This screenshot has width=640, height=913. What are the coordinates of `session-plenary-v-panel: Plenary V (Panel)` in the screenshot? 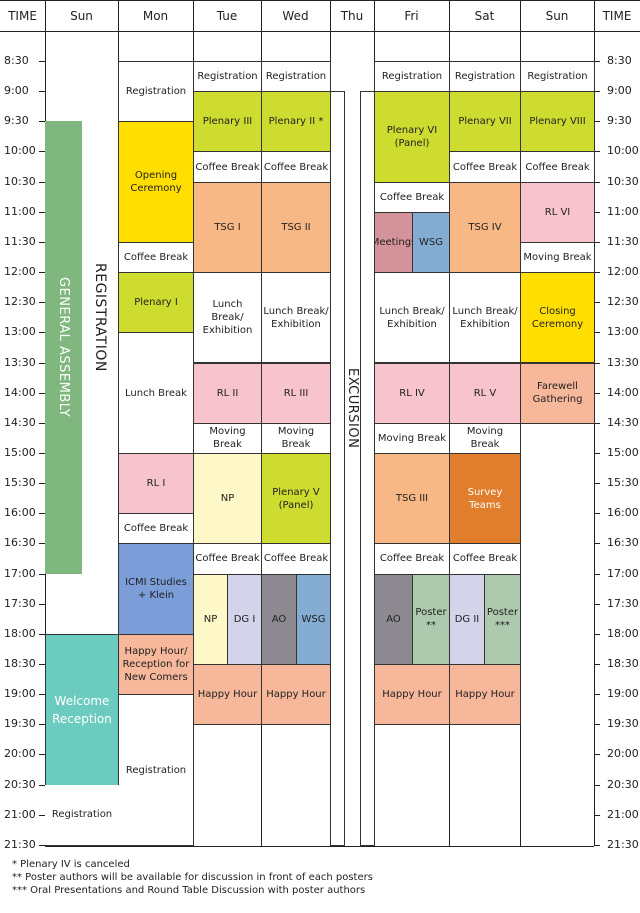 It's located at (296, 498).